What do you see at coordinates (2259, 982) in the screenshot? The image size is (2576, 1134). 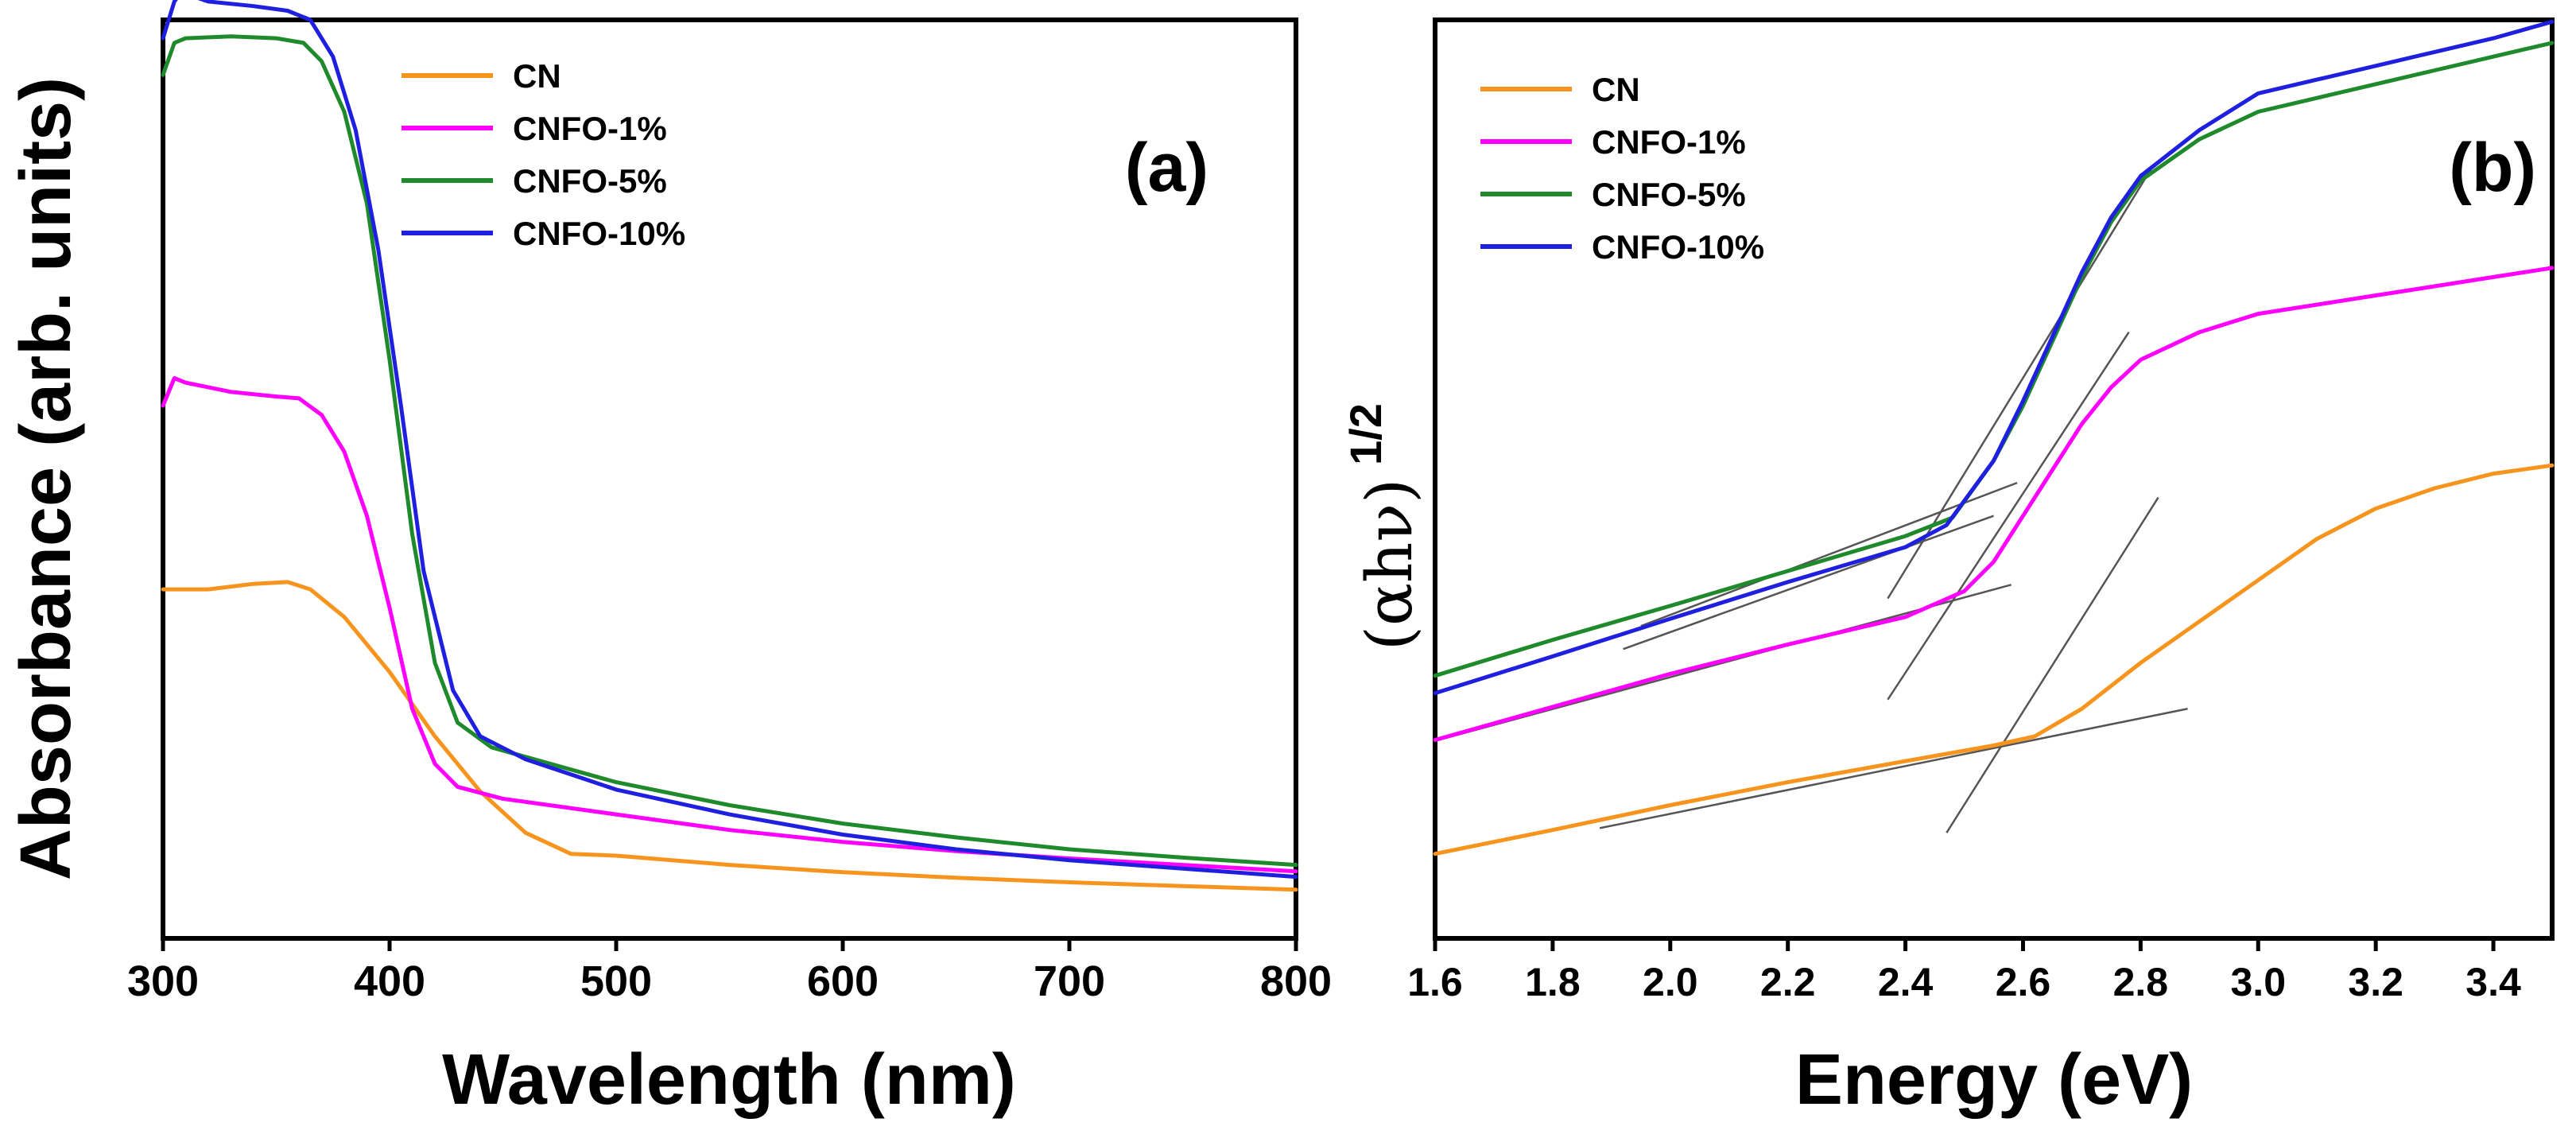 I see `x-tick-label: 3.0` at bounding box center [2259, 982].